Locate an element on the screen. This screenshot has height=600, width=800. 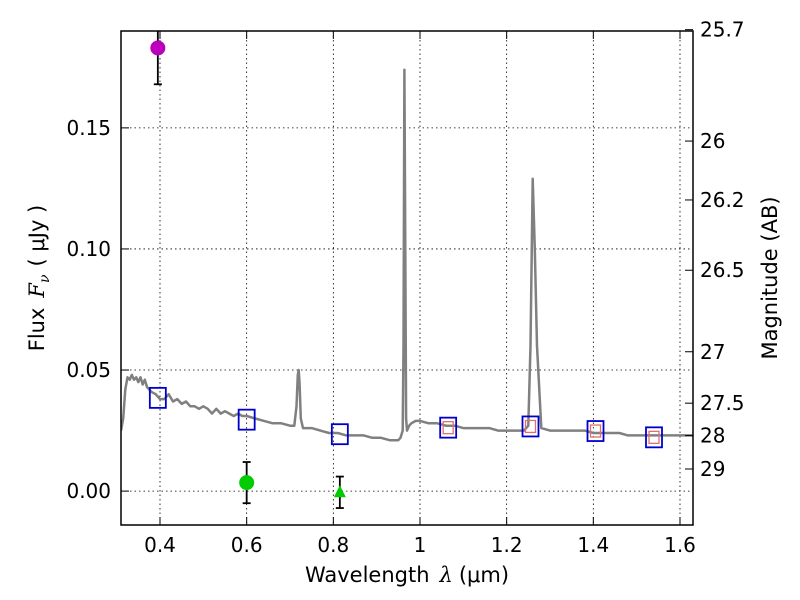
x-axis-label: Wavelength λ (μm) is located at coordinates (407, 575).